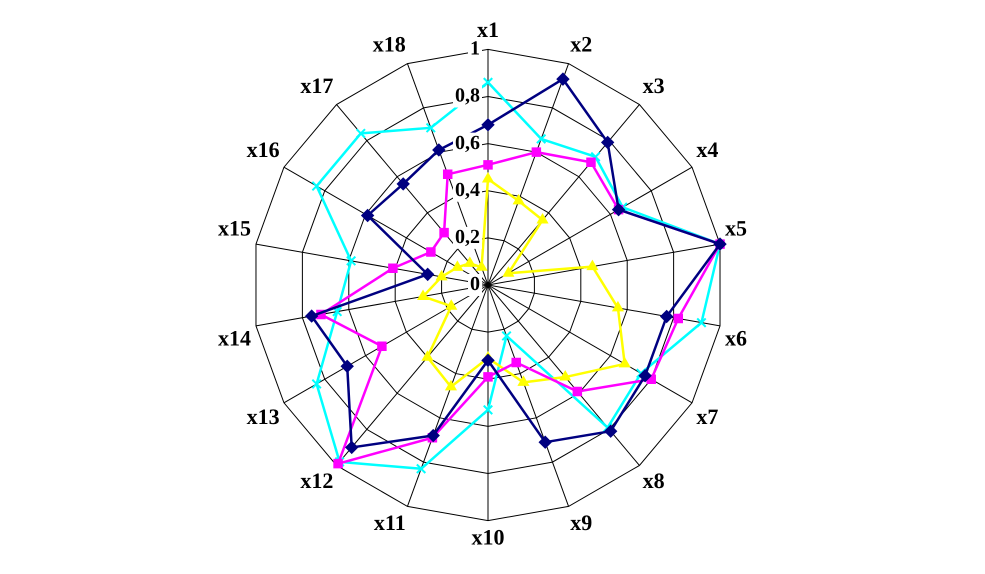 This screenshot has width=985, height=574. What do you see at coordinates (317, 481) in the screenshot?
I see `spoke-label: x12` at bounding box center [317, 481].